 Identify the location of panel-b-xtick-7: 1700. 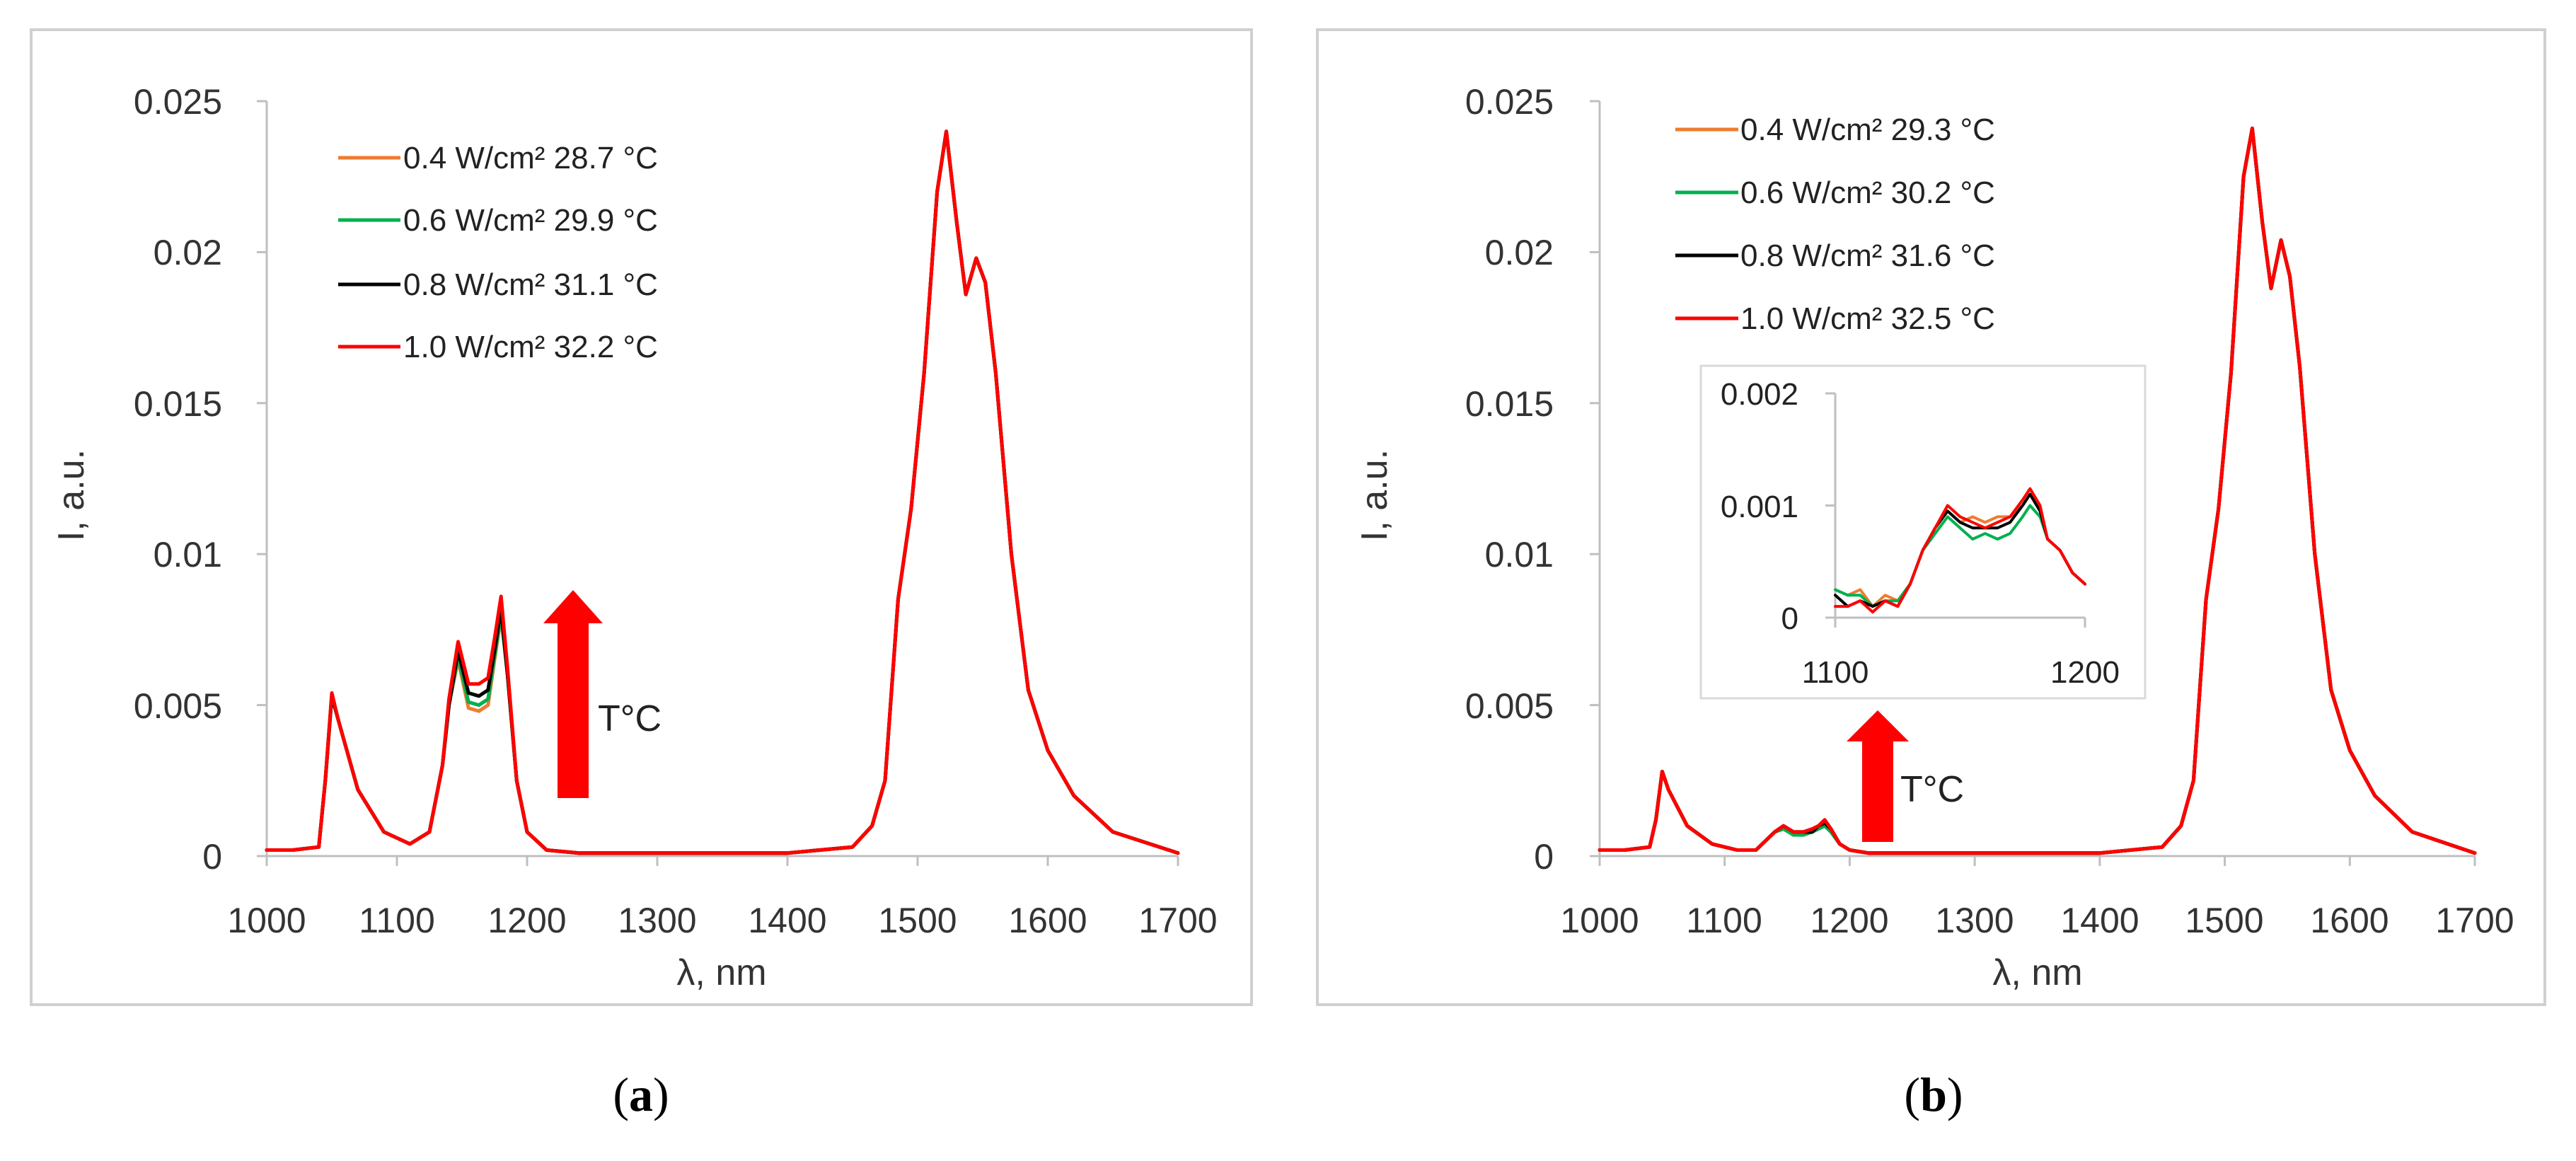
(2474, 920).